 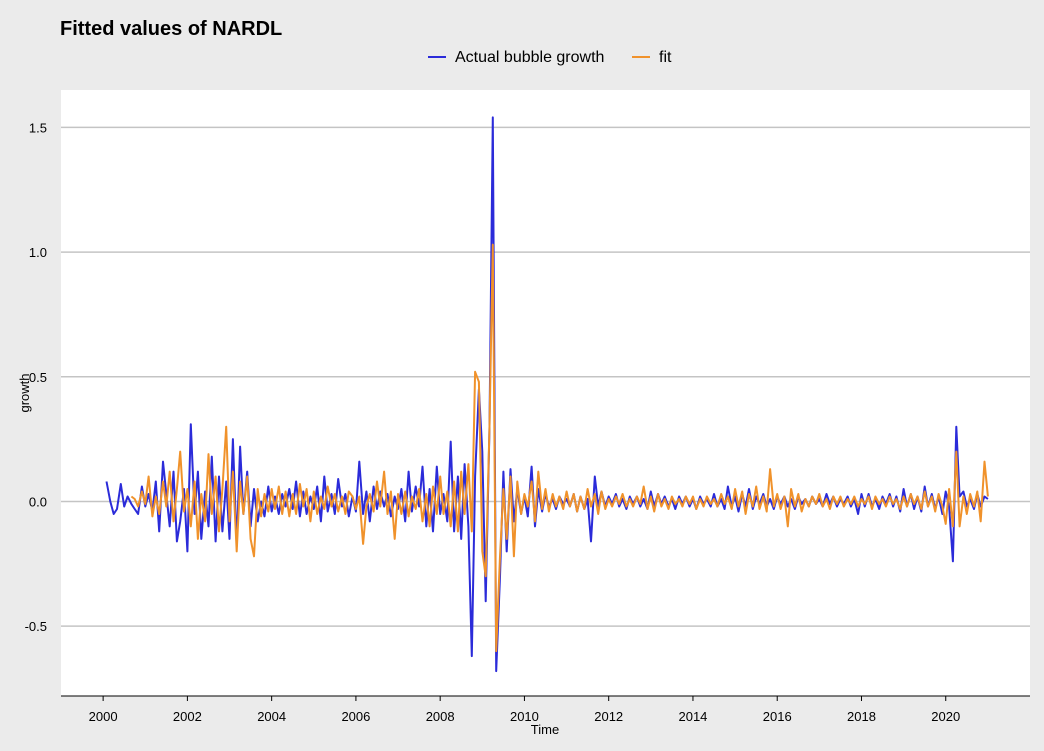 What do you see at coordinates (38, 501) in the screenshot?
I see `y-tick-label: 0.0` at bounding box center [38, 501].